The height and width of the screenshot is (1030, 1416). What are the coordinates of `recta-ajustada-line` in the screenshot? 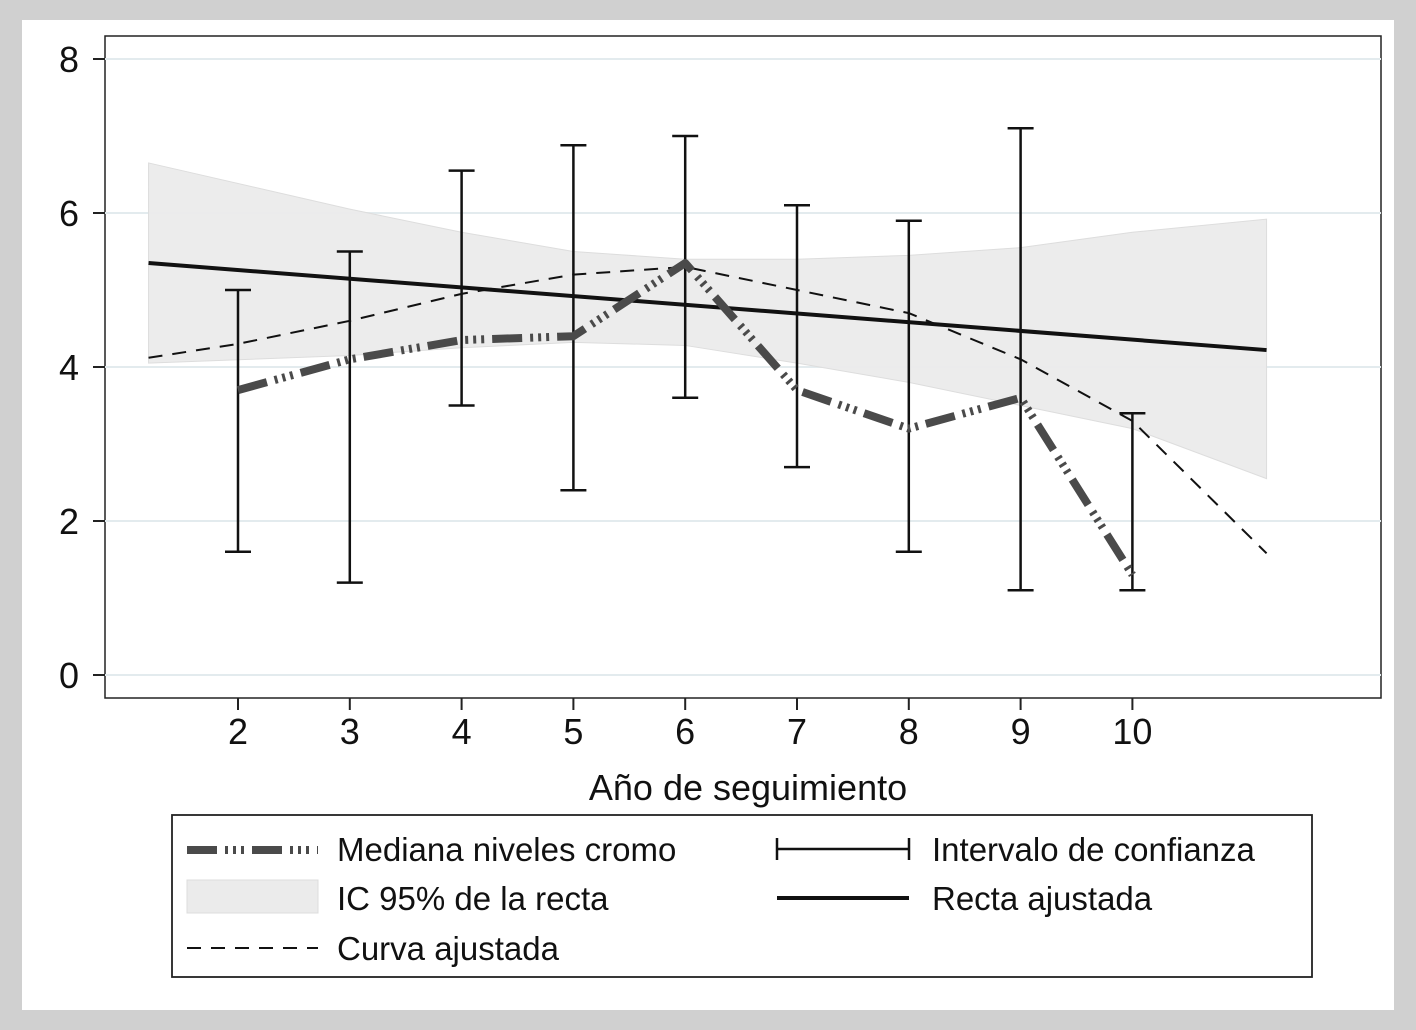 It's located at (707, 307).